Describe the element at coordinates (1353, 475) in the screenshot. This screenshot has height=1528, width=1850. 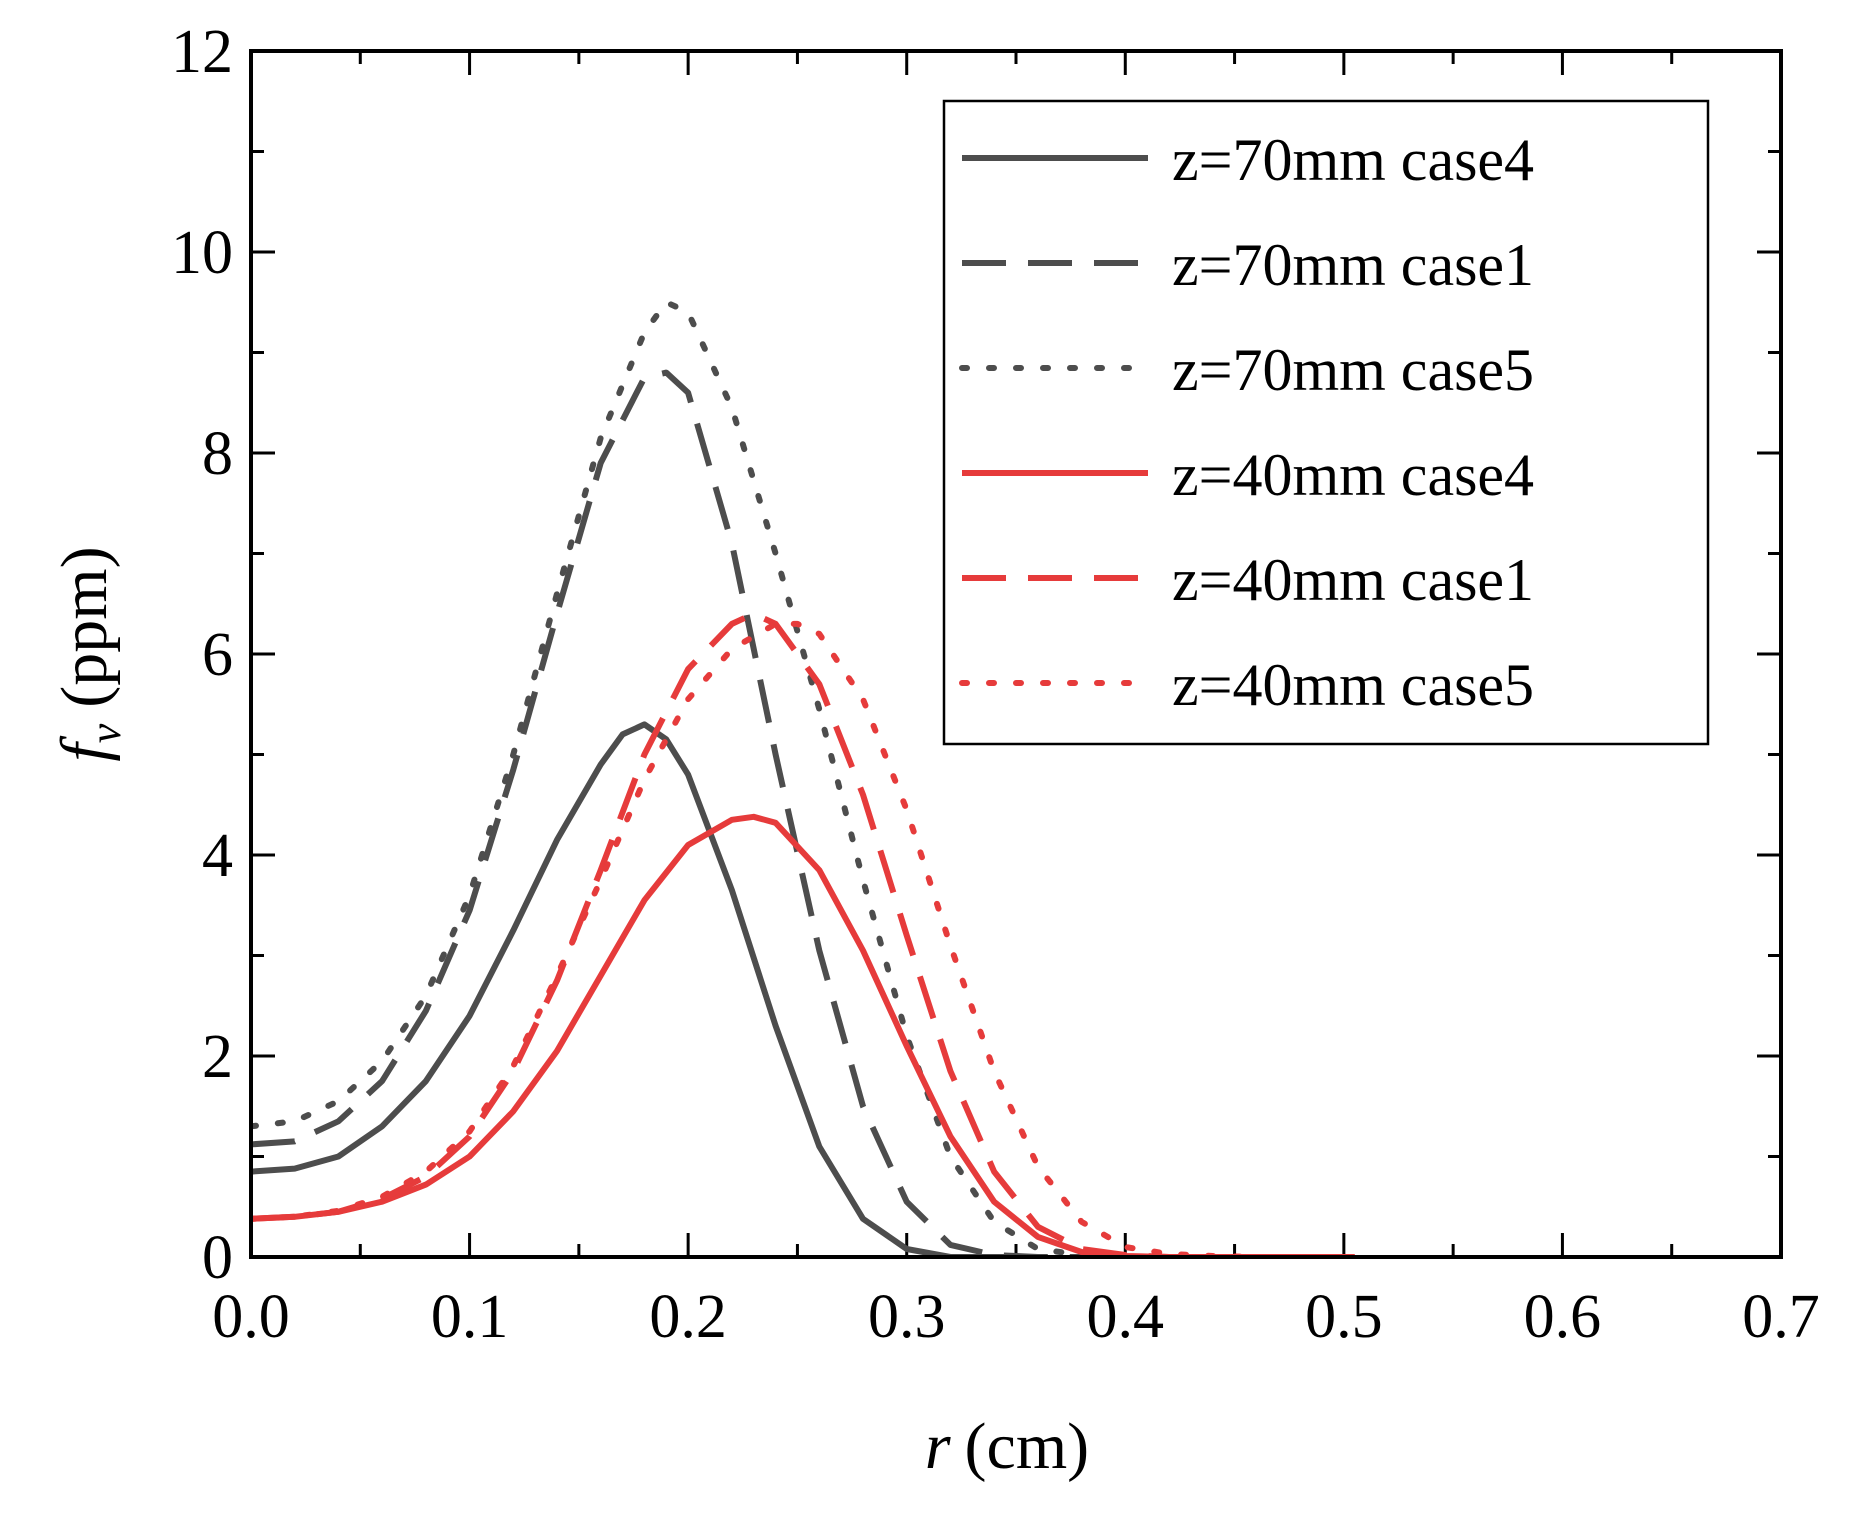
I see `legend-label: z=40mm case4` at that location.